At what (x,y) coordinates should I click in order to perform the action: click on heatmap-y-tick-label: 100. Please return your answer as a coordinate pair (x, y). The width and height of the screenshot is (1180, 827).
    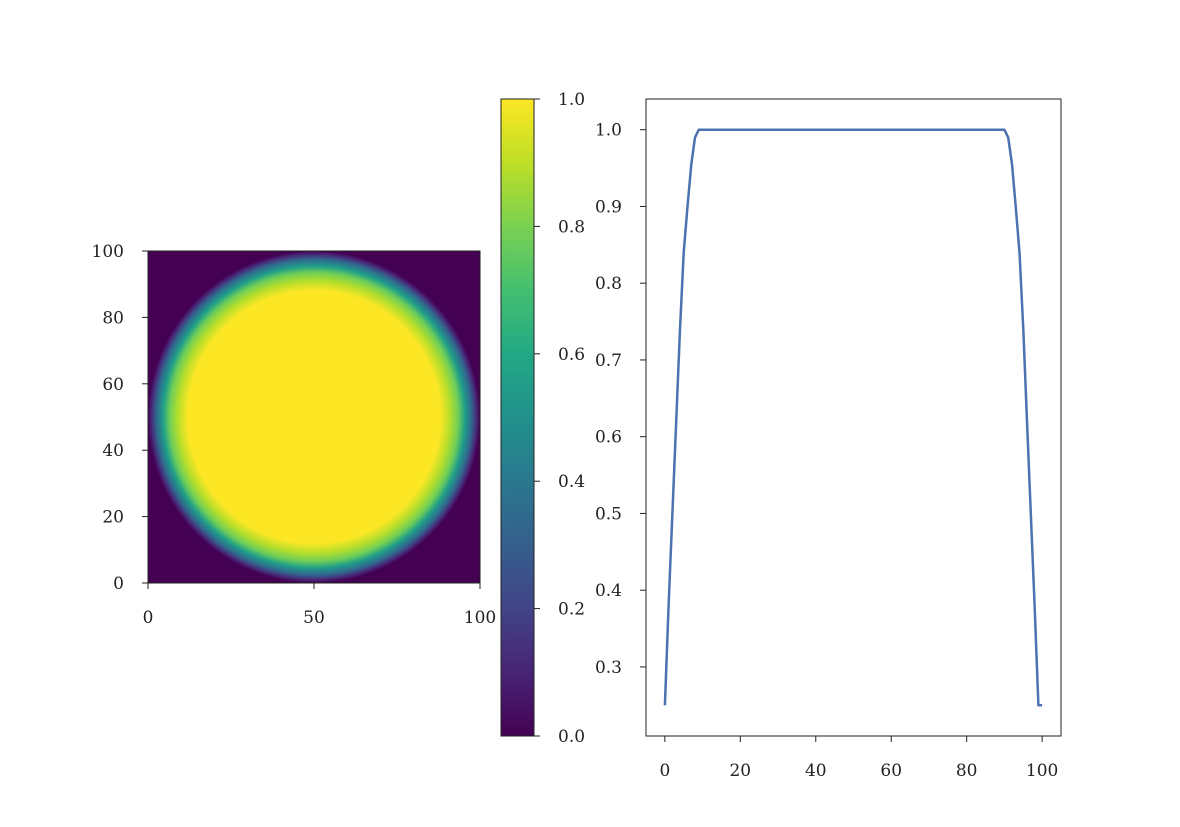
    Looking at the image, I should click on (108, 252).